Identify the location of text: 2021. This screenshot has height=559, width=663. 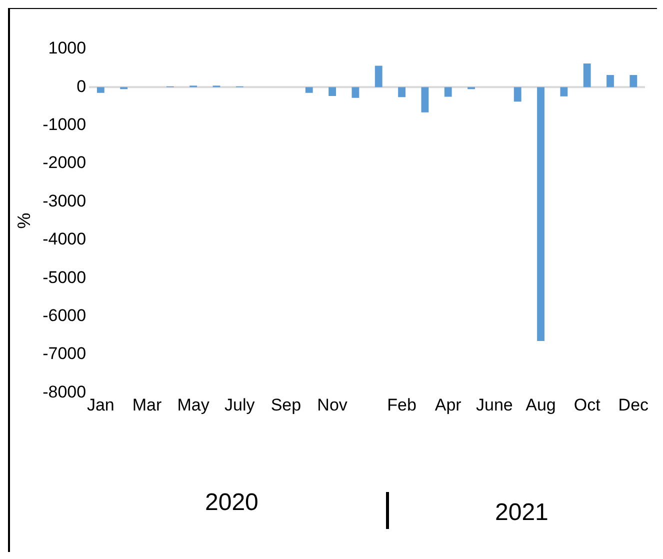
(521, 513).